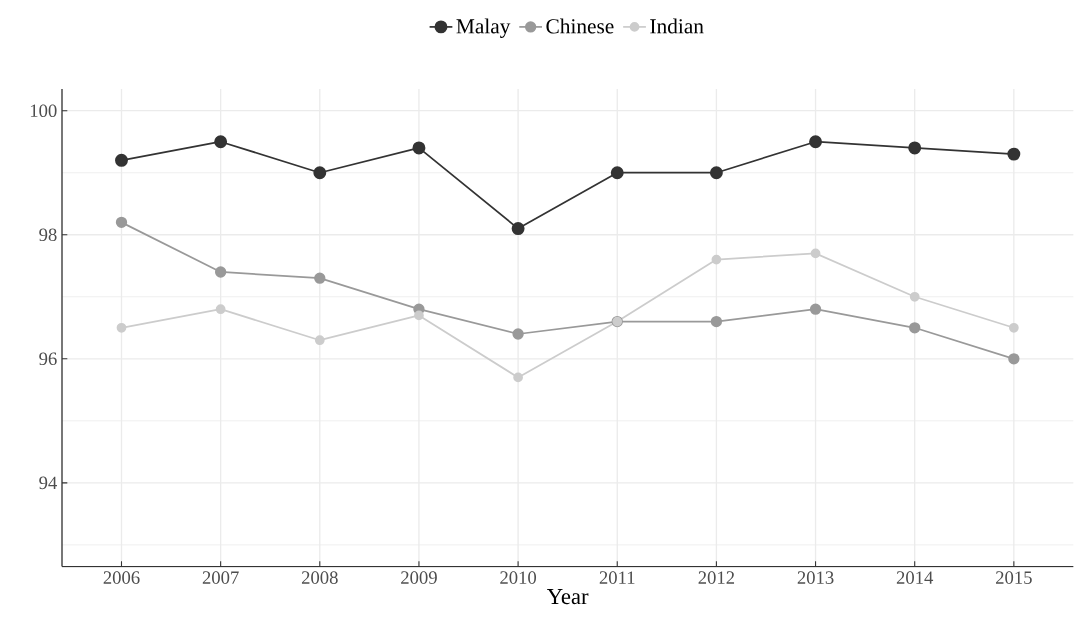  I want to click on y-tick-label: 96, so click(48, 359).